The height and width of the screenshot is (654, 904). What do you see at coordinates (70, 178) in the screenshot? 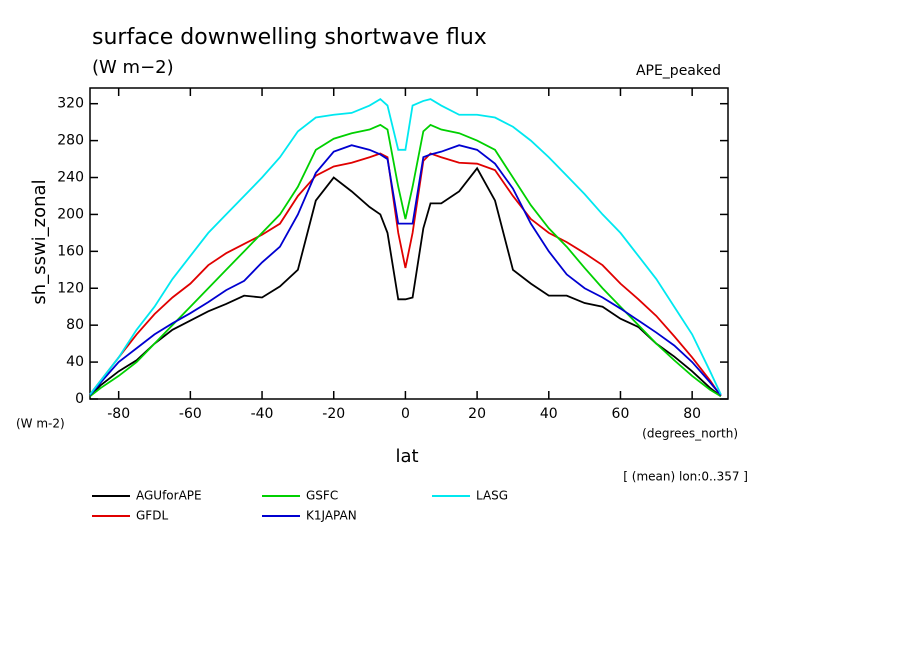
I see `y-tick-label: 240` at bounding box center [70, 178].